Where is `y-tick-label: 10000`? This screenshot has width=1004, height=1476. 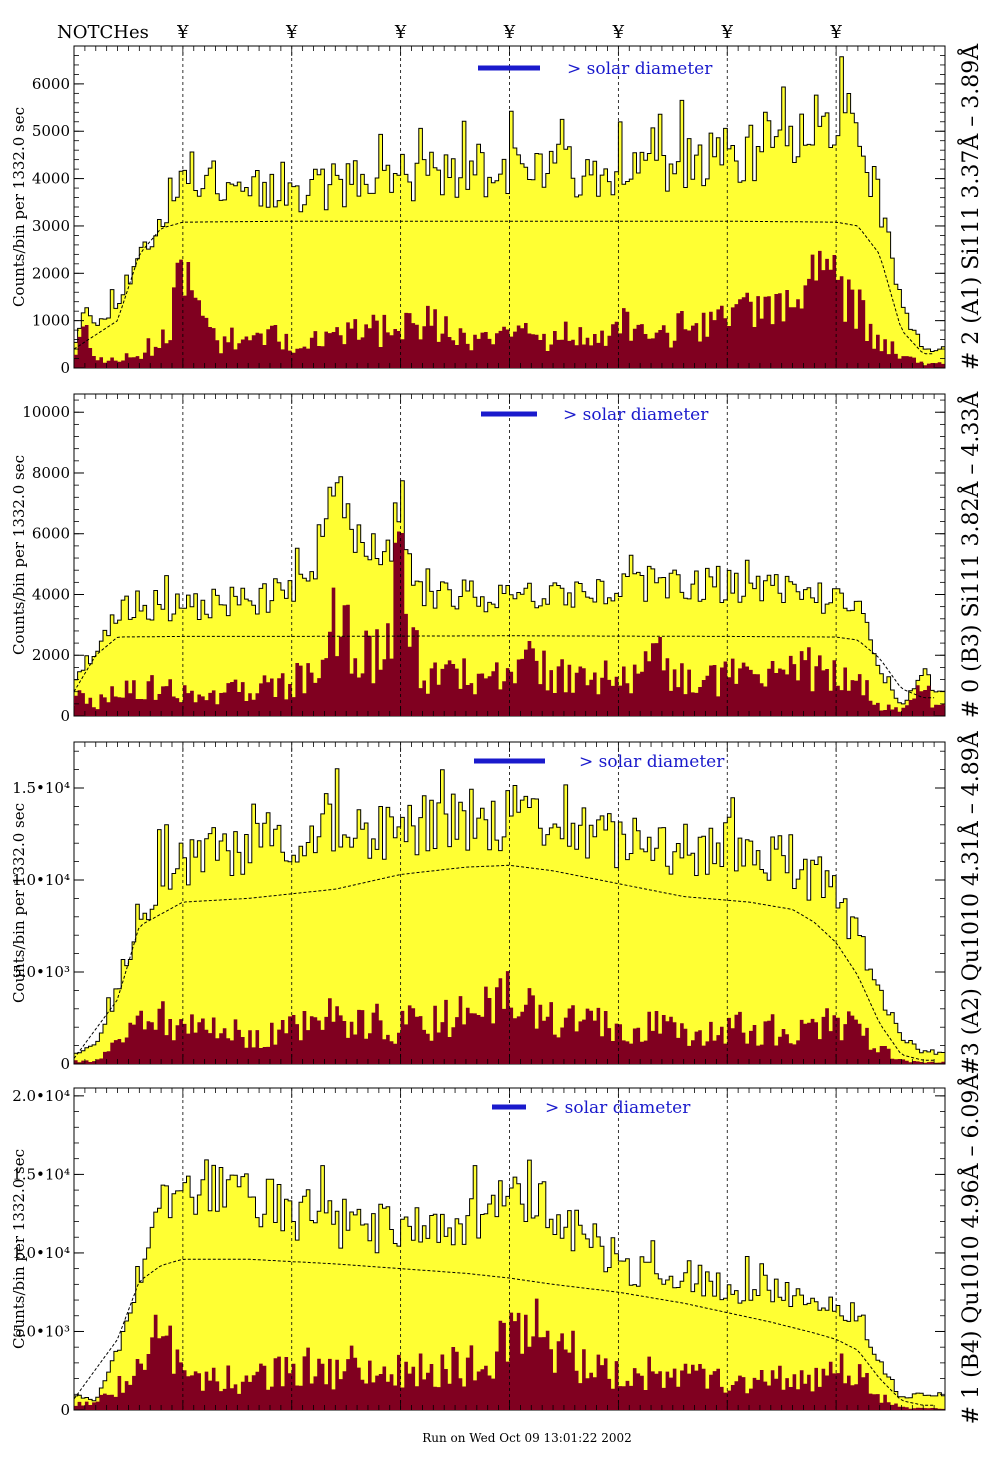 y-tick-label: 10000 is located at coordinates (46, 412).